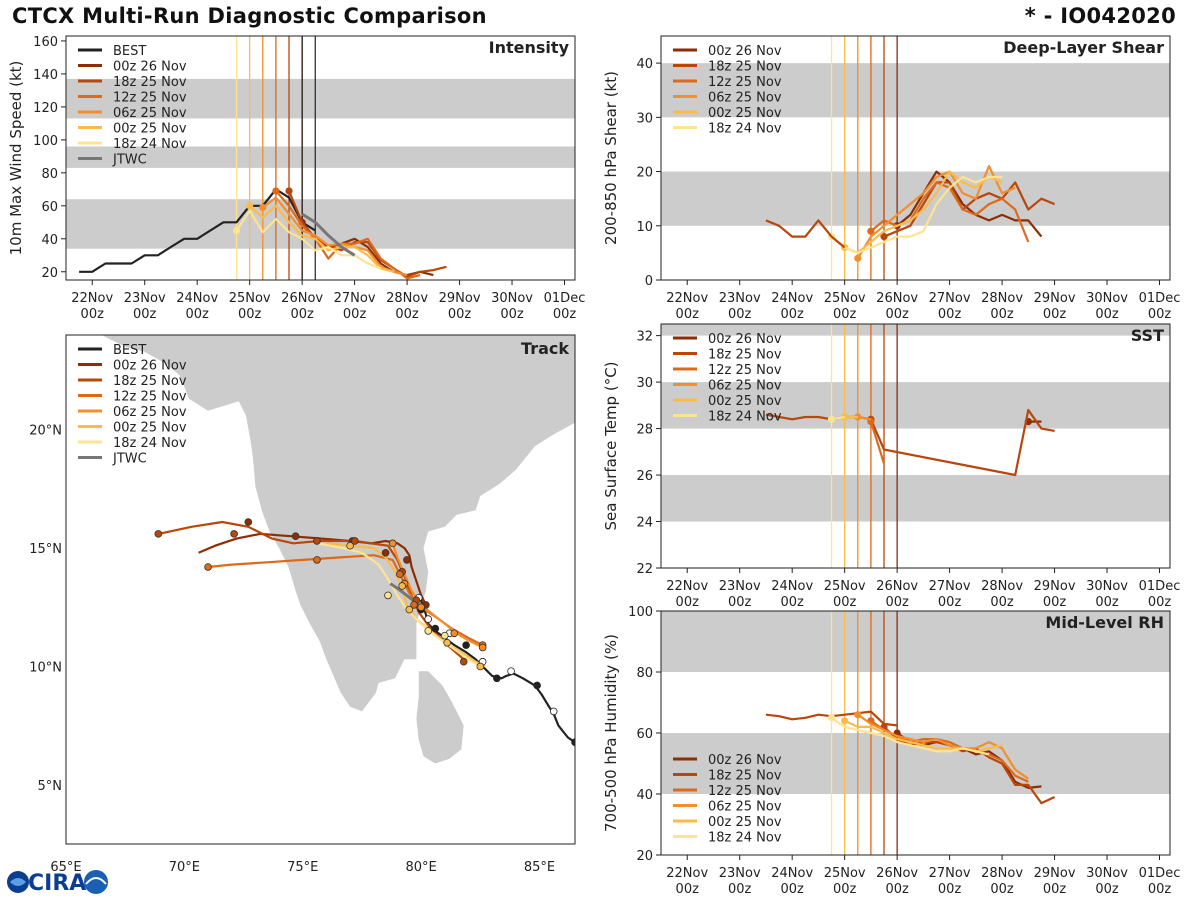 This screenshot has height=900, width=1200. Describe the element at coordinates (1055, 314) in the screenshot. I see `xtick-hour-shear-7: 00z` at that location.